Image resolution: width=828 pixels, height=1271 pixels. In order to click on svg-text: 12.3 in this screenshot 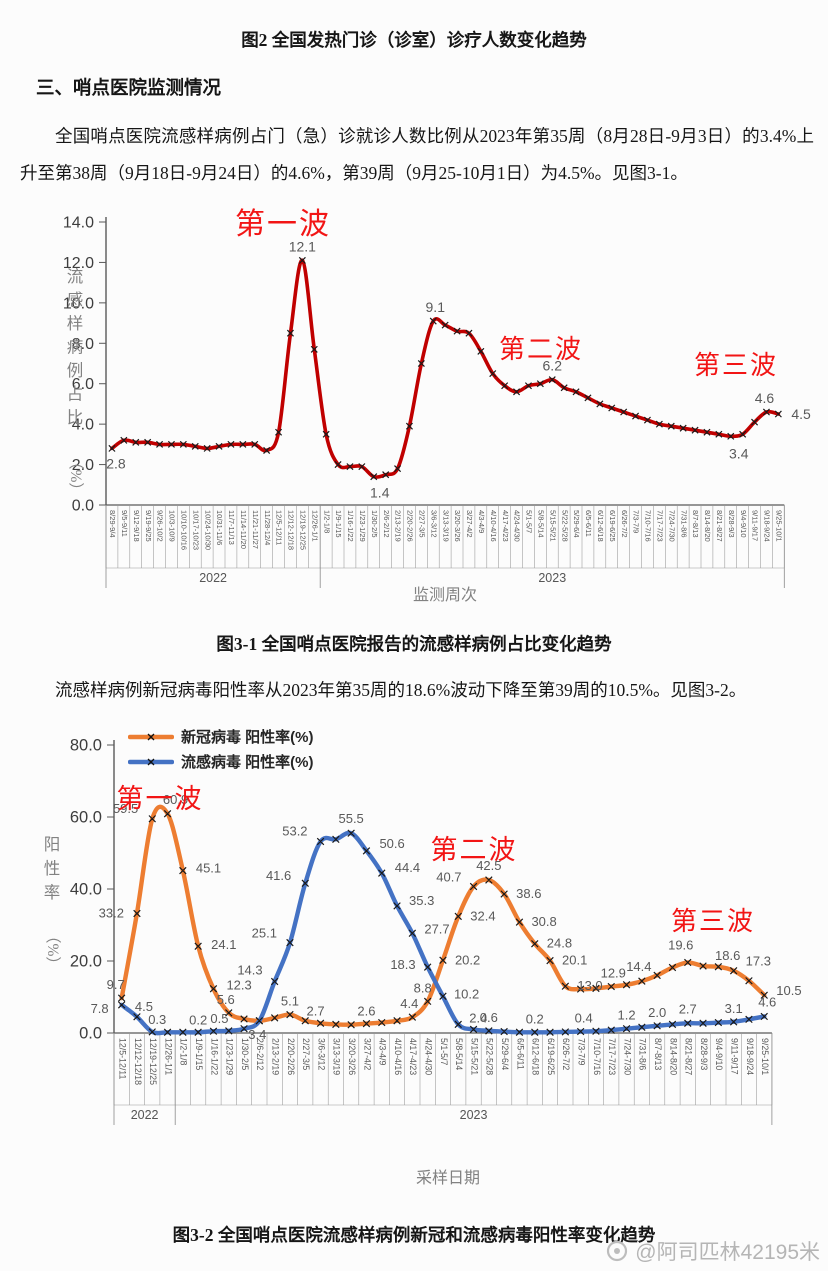, I will do `click(238, 985)`.